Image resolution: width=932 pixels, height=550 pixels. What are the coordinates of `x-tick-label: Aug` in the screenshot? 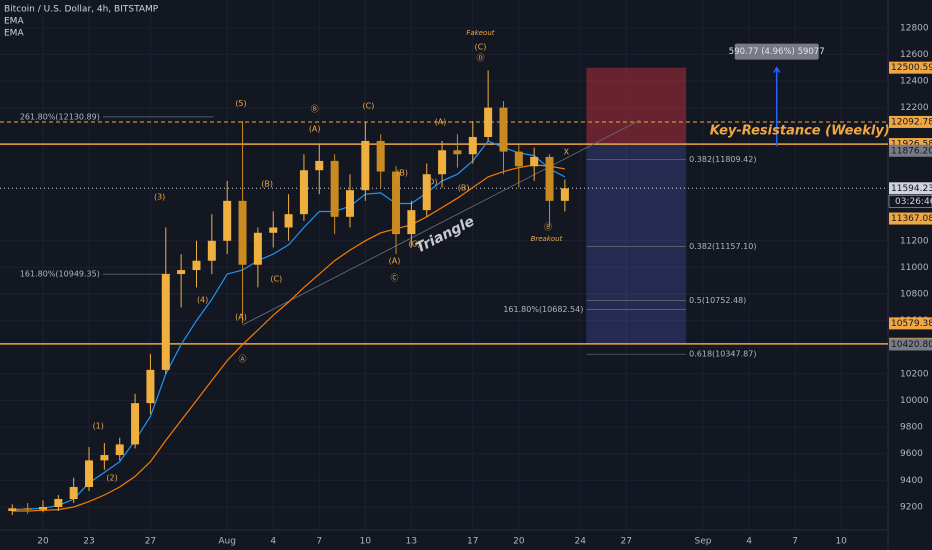 It's located at (227, 542).